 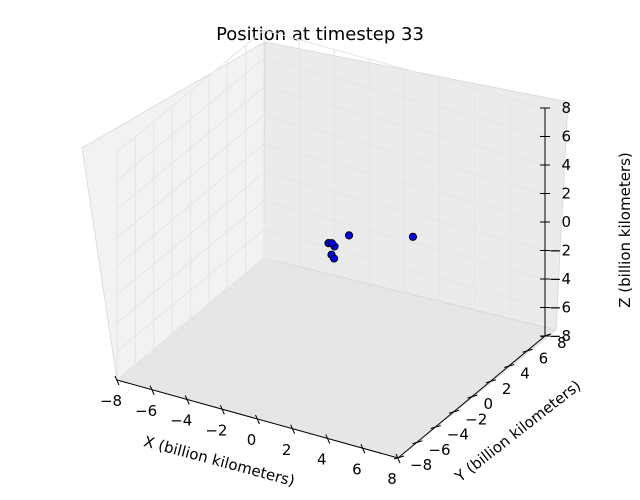 What do you see at coordinates (566, 137) in the screenshot?
I see `z-tick-label: 6` at bounding box center [566, 137].